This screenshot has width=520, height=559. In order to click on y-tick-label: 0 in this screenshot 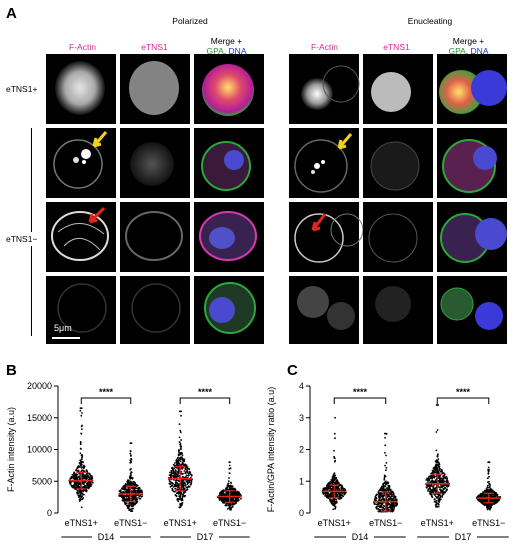, I will do `click(301, 513)`.